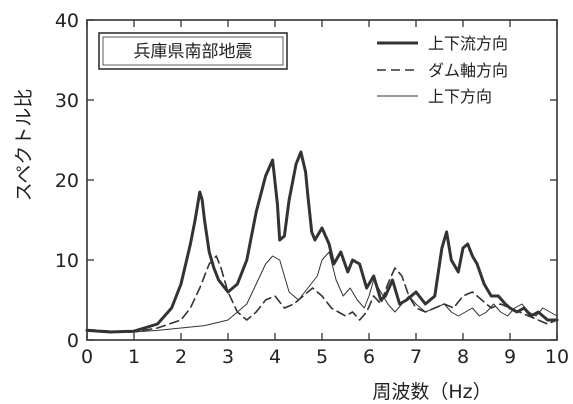 The width and height of the screenshot is (573, 404). What do you see at coordinates (24, 145) in the screenshot?
I see `y-axis-label: スペクトル比` at bounding box center [24, 145].